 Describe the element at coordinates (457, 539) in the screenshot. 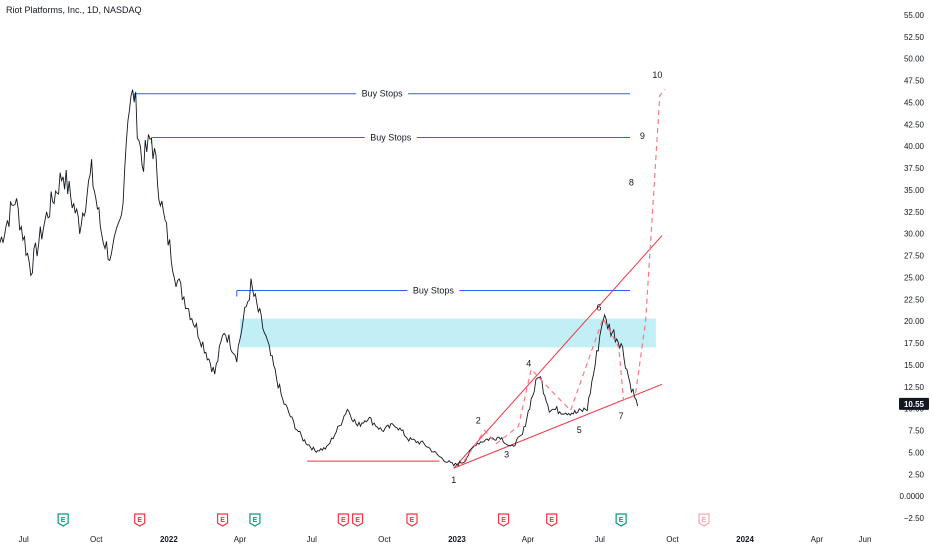

I see `x-tick-label: 2023` at that location.